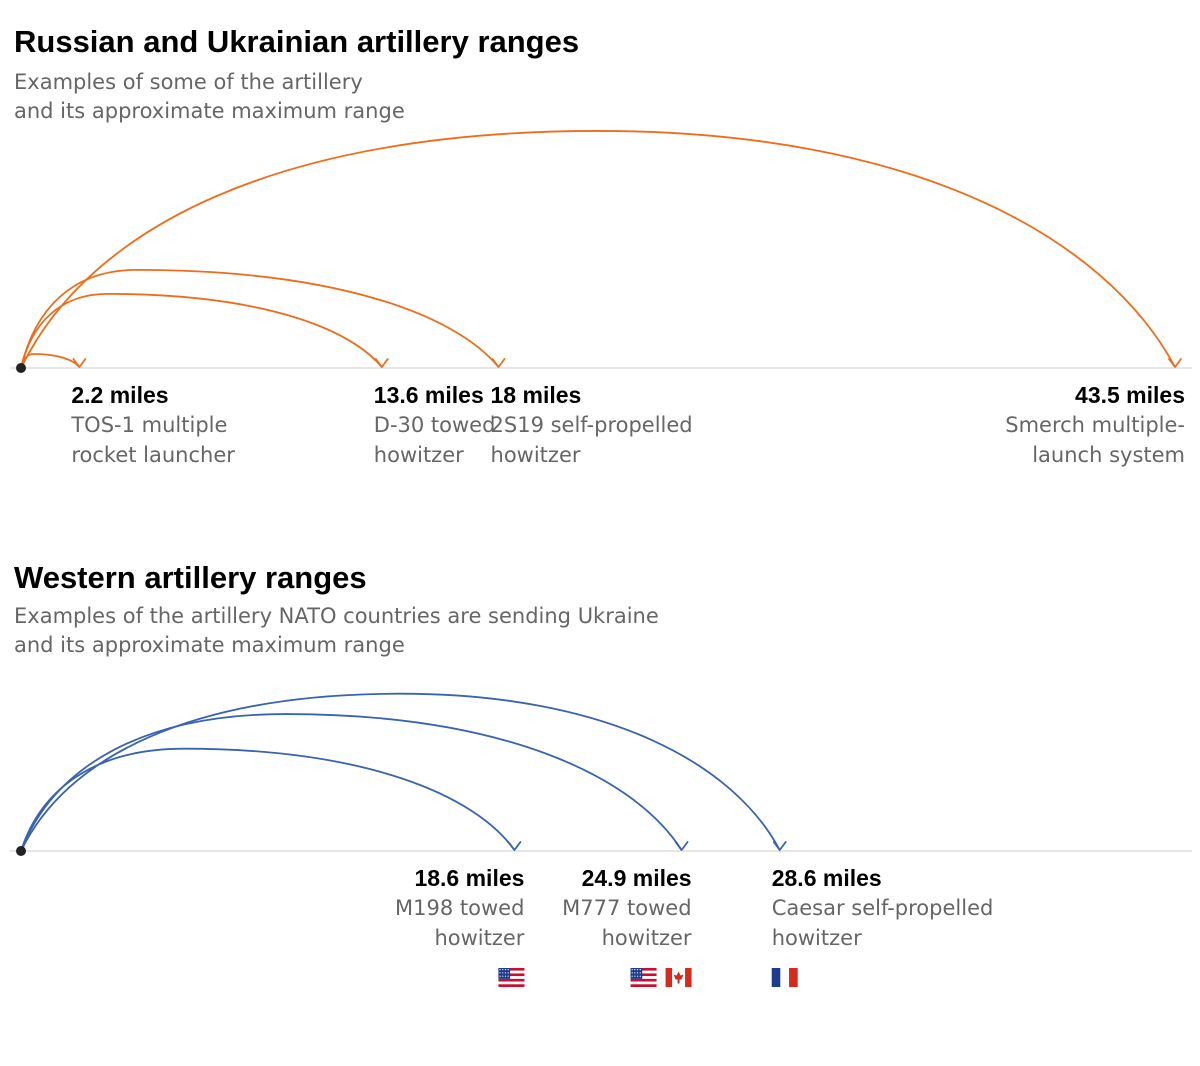  I want to click on artillery-name-label: launch system, so click(1108, 455).